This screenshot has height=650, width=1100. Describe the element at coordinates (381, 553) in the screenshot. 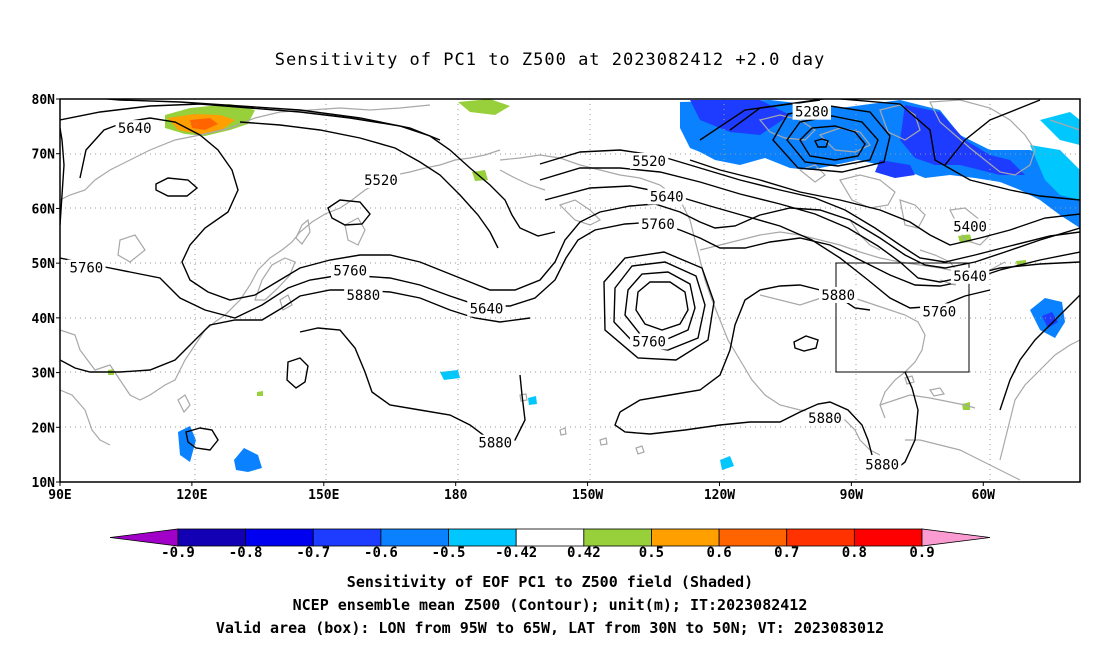

I see `colorbar-label: -0.6` at that location.